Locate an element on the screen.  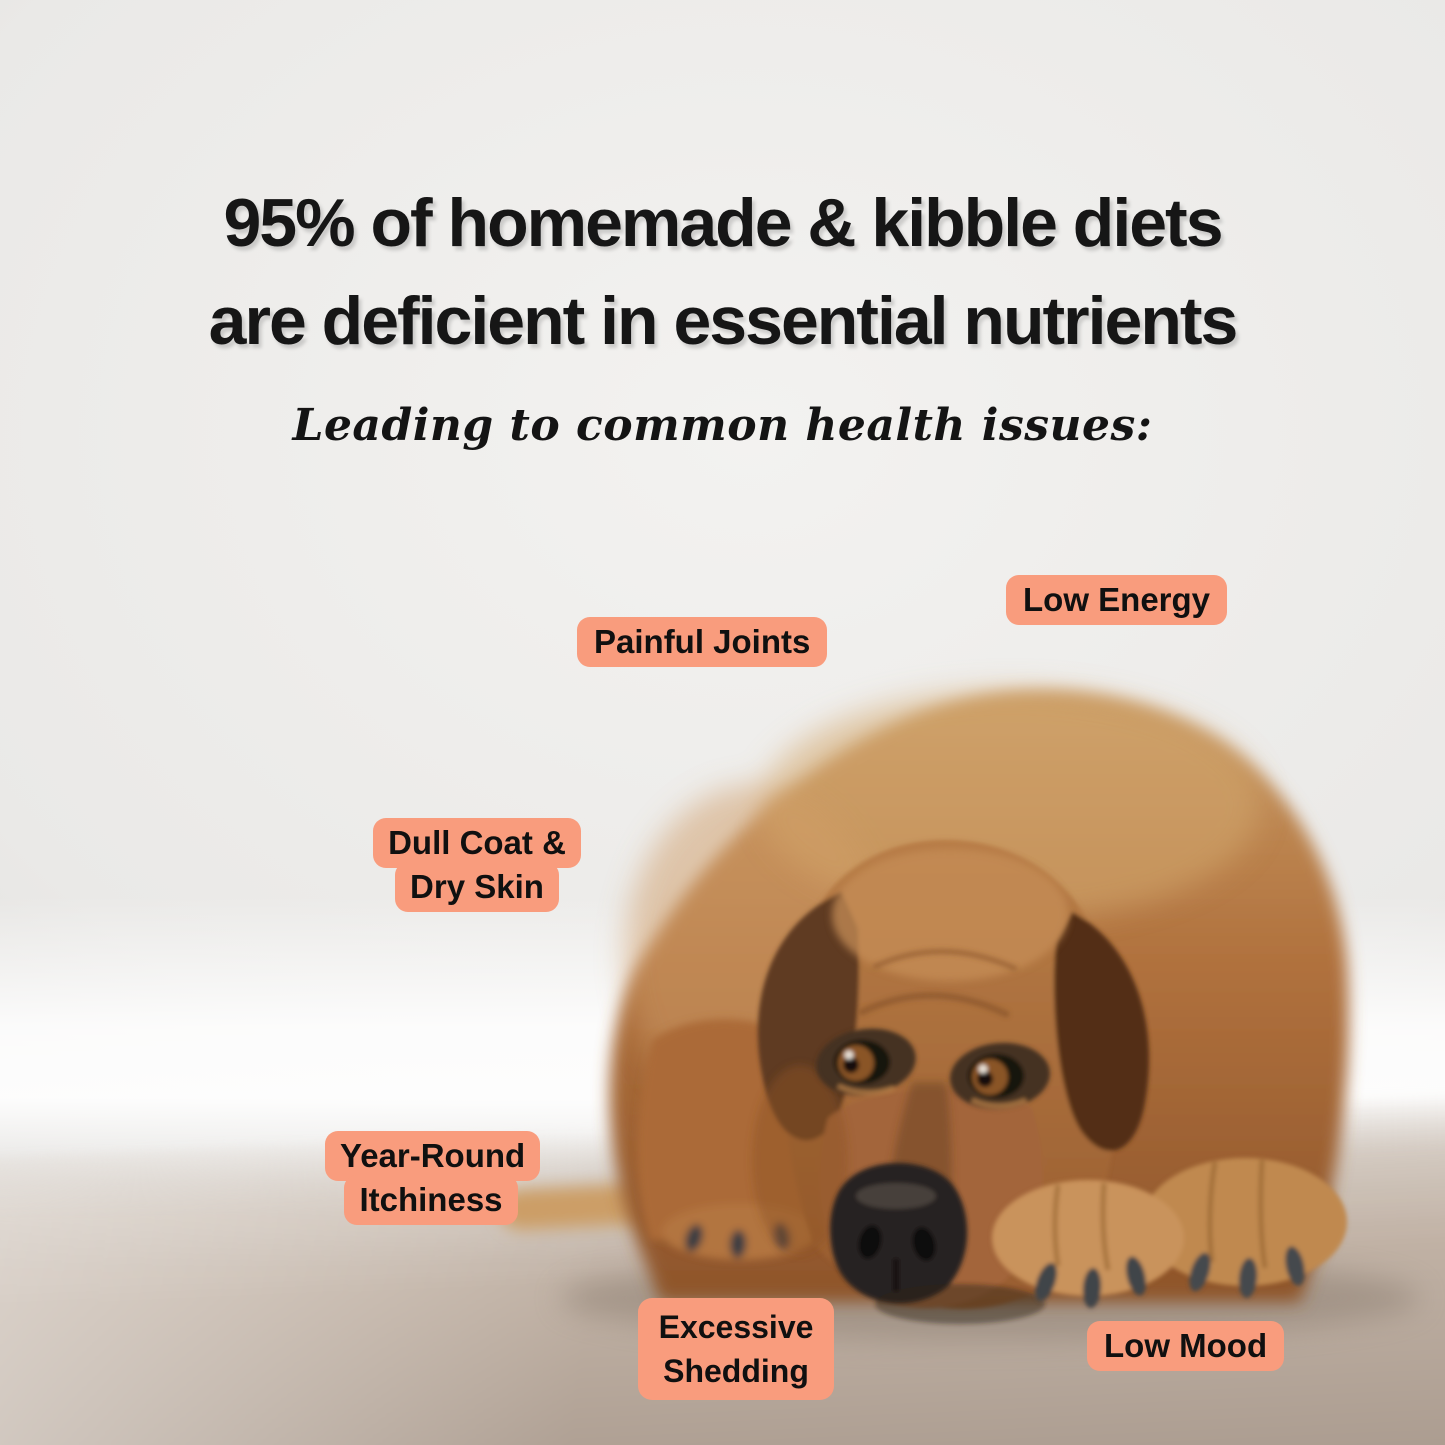
label-low-energy: Low Energy is located at coordinates (1117, 600).